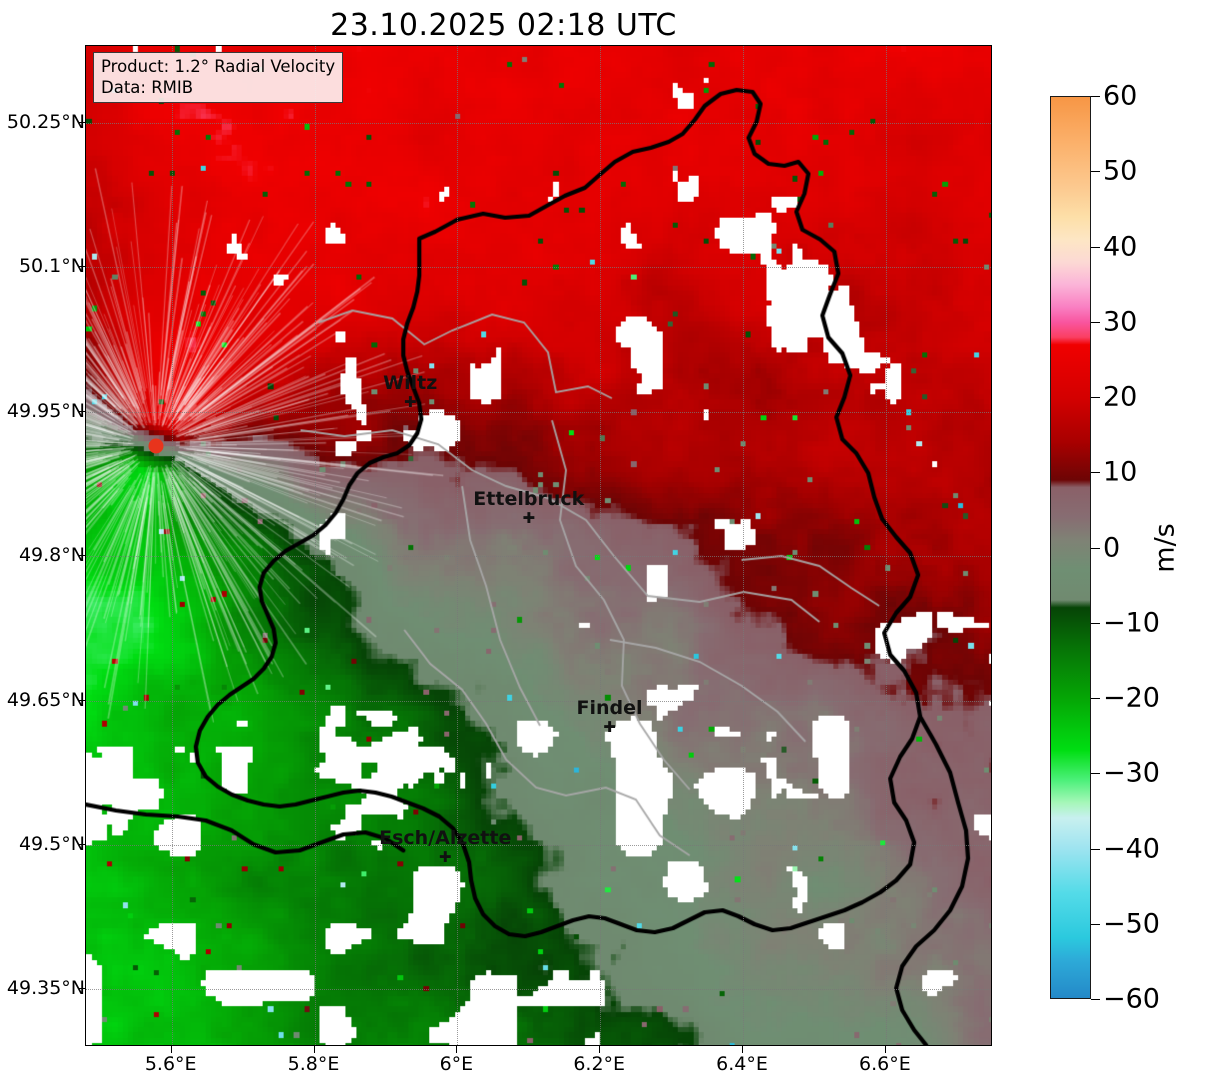 The image size is (1207, 1081). Describe the element at coordinates (1131, 999) in the screenshot. I see `colorbar-tick-label-0: −60` at that location.